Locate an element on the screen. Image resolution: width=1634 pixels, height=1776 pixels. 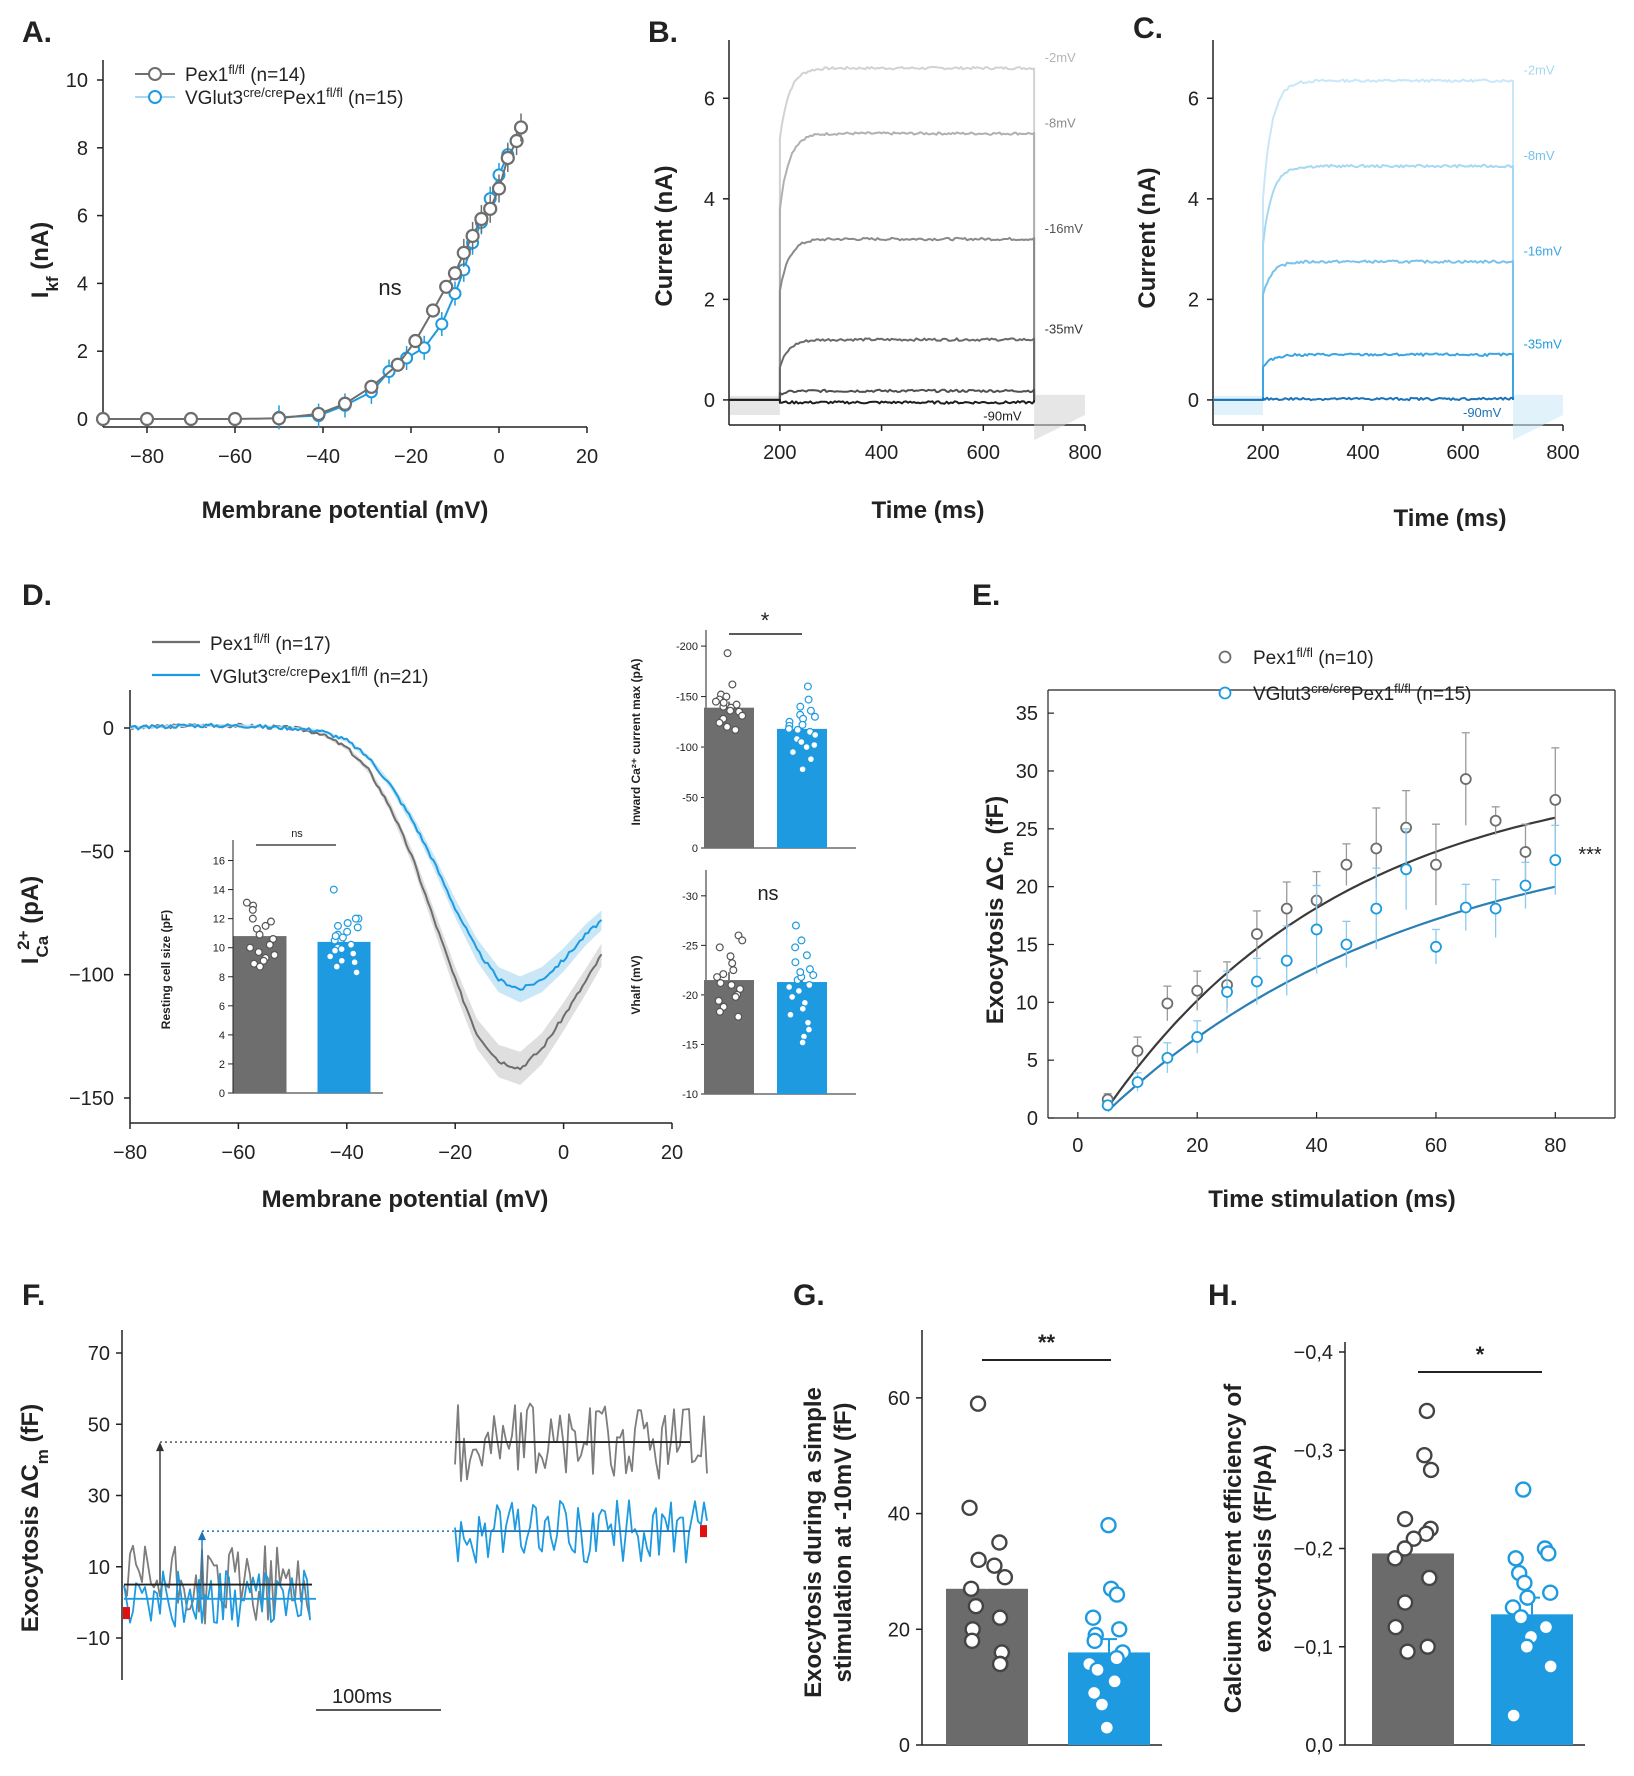
current-trace is located at coordinates (882, 233).